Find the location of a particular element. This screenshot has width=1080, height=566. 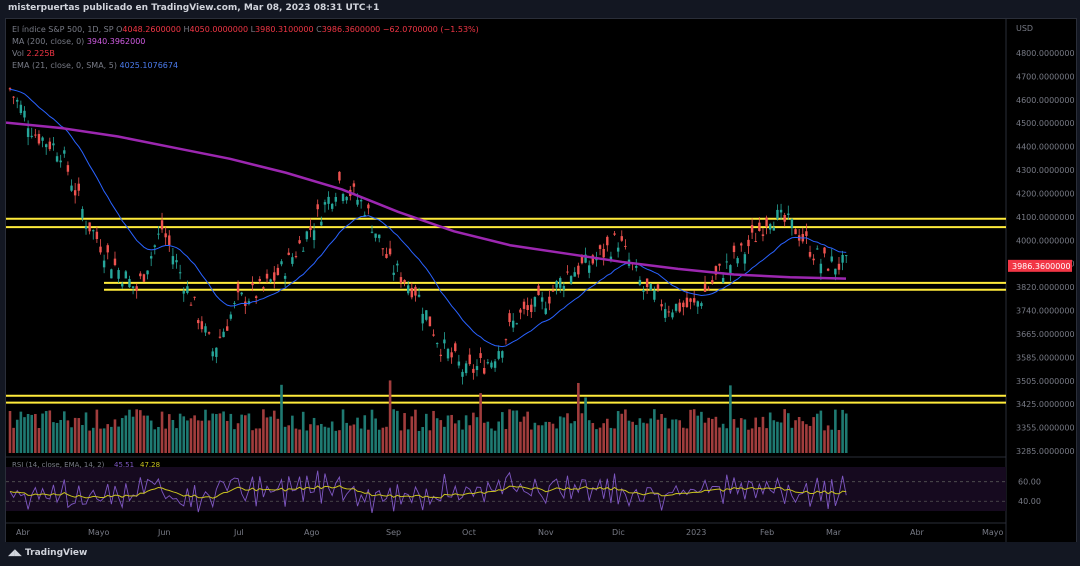

legend-ma-label: MA (200, close, 0) is located at coordinates (48, 41).